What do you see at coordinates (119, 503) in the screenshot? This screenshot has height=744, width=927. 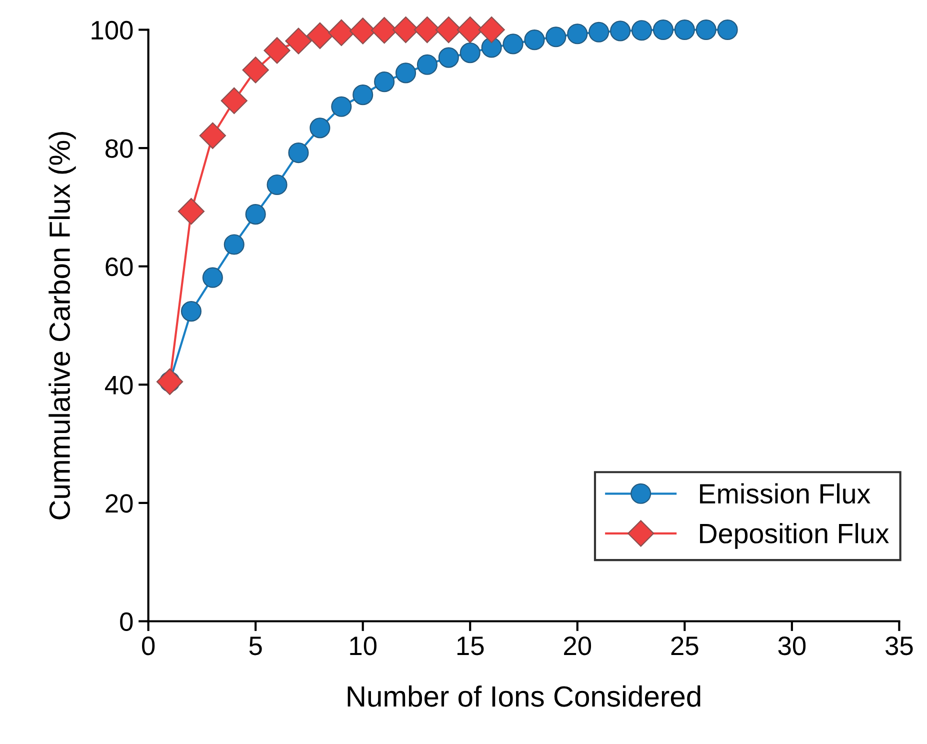 I see `y-tick-label: 20` at bounding box center [119, 503].